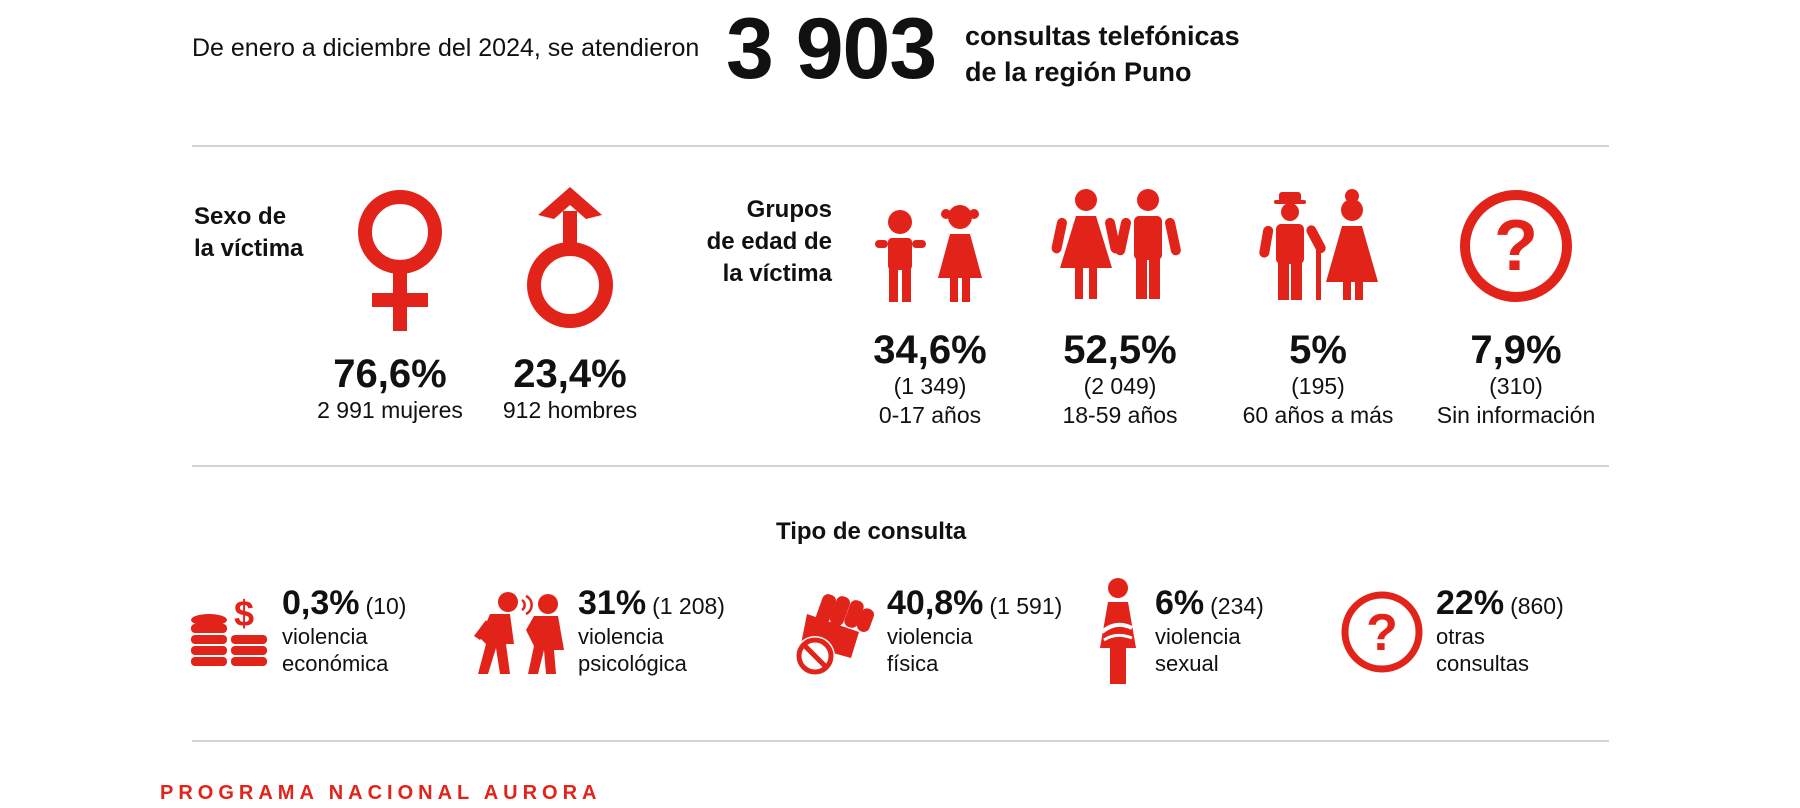  Describe the element at coordinates (688, 606) in the screenshot. I see `type-count: (1 208)` at that location.